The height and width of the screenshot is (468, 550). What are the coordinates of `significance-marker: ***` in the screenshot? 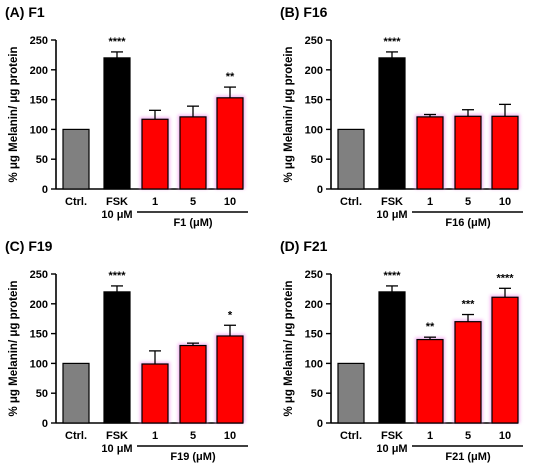 It's located at (469, 305).